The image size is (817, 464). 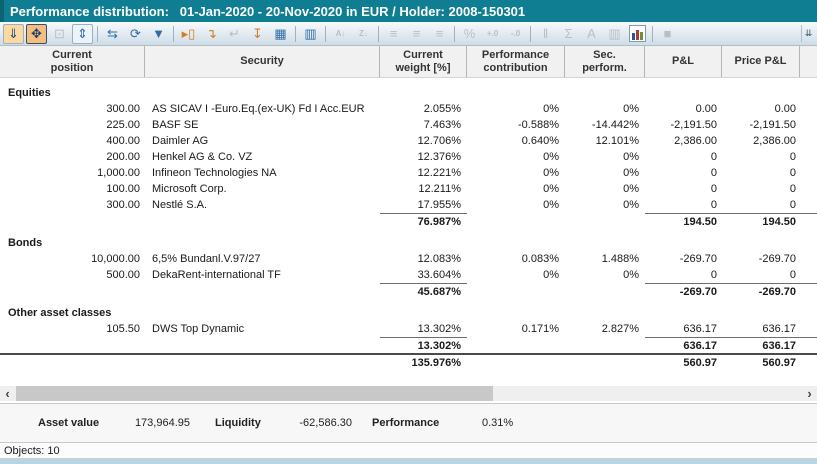 I want to click on fit-height-icon: ⇕, so click(x=82, y=33).